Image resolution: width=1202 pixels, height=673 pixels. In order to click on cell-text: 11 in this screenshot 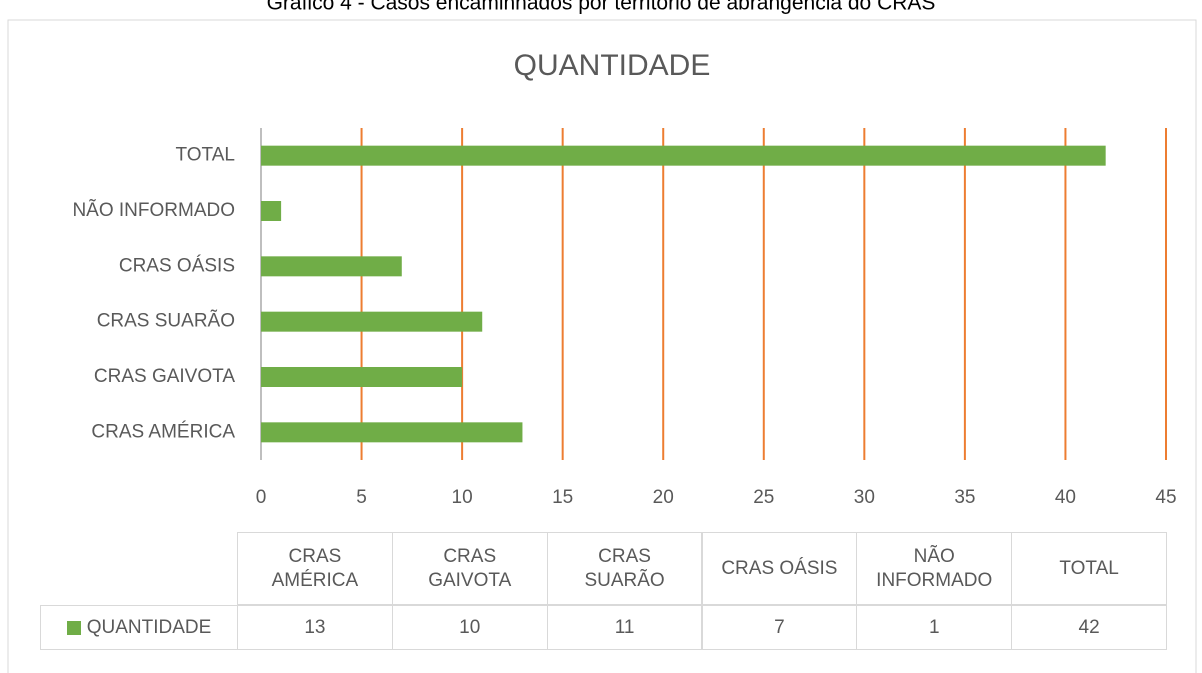, I will do `click(624, 627)`.